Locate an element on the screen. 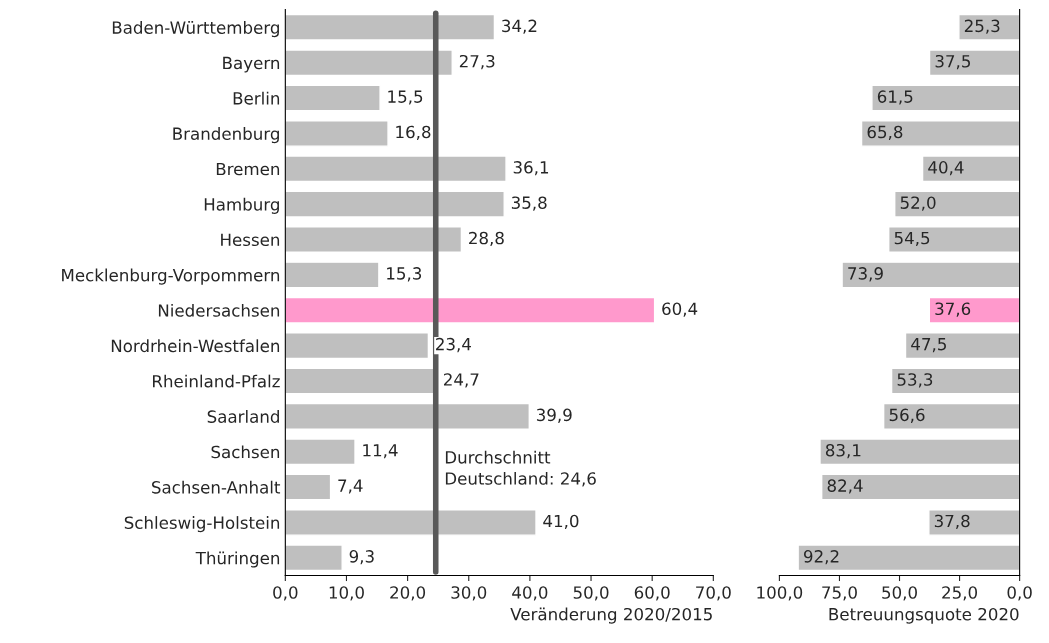 The height and width of the screenshot is (643, 1049). x-axis-title: Veränderung 2020/2015 is located at coordinates (611, 615).